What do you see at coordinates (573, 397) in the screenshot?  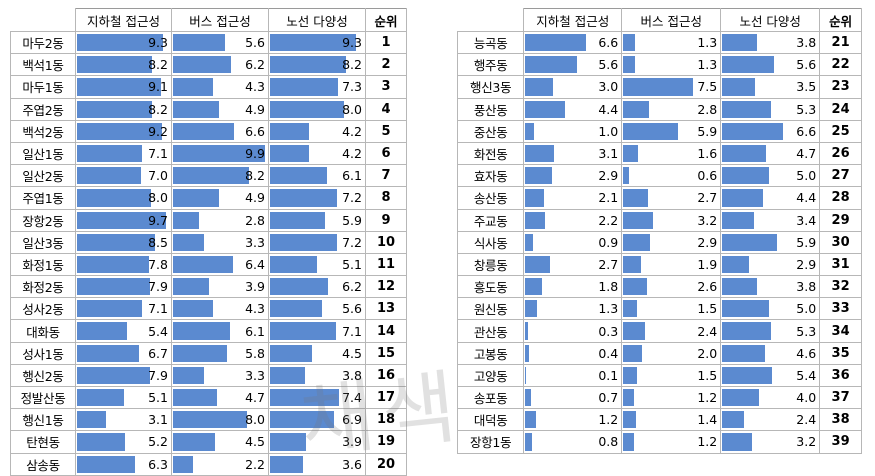 I see `subway-cell: 0.7` at bounding box center [573, 397].